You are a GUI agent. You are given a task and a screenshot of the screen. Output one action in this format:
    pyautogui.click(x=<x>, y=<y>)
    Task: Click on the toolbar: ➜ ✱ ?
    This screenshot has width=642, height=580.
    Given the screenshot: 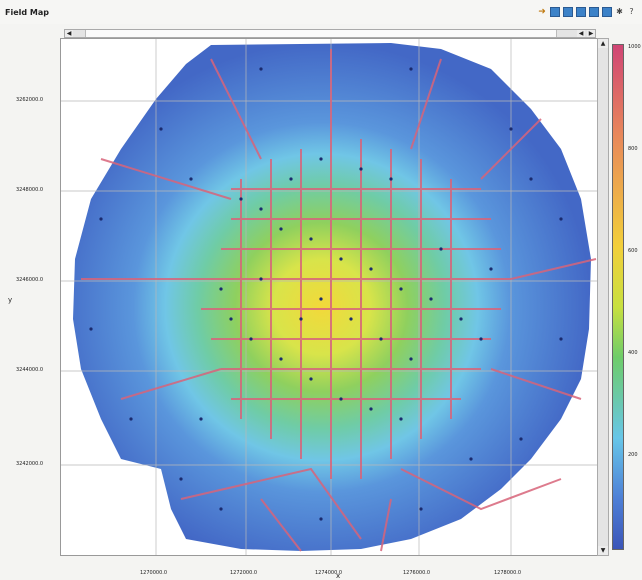 What is the action you would take?
    pyautogui.click(x=586, y=12)
    